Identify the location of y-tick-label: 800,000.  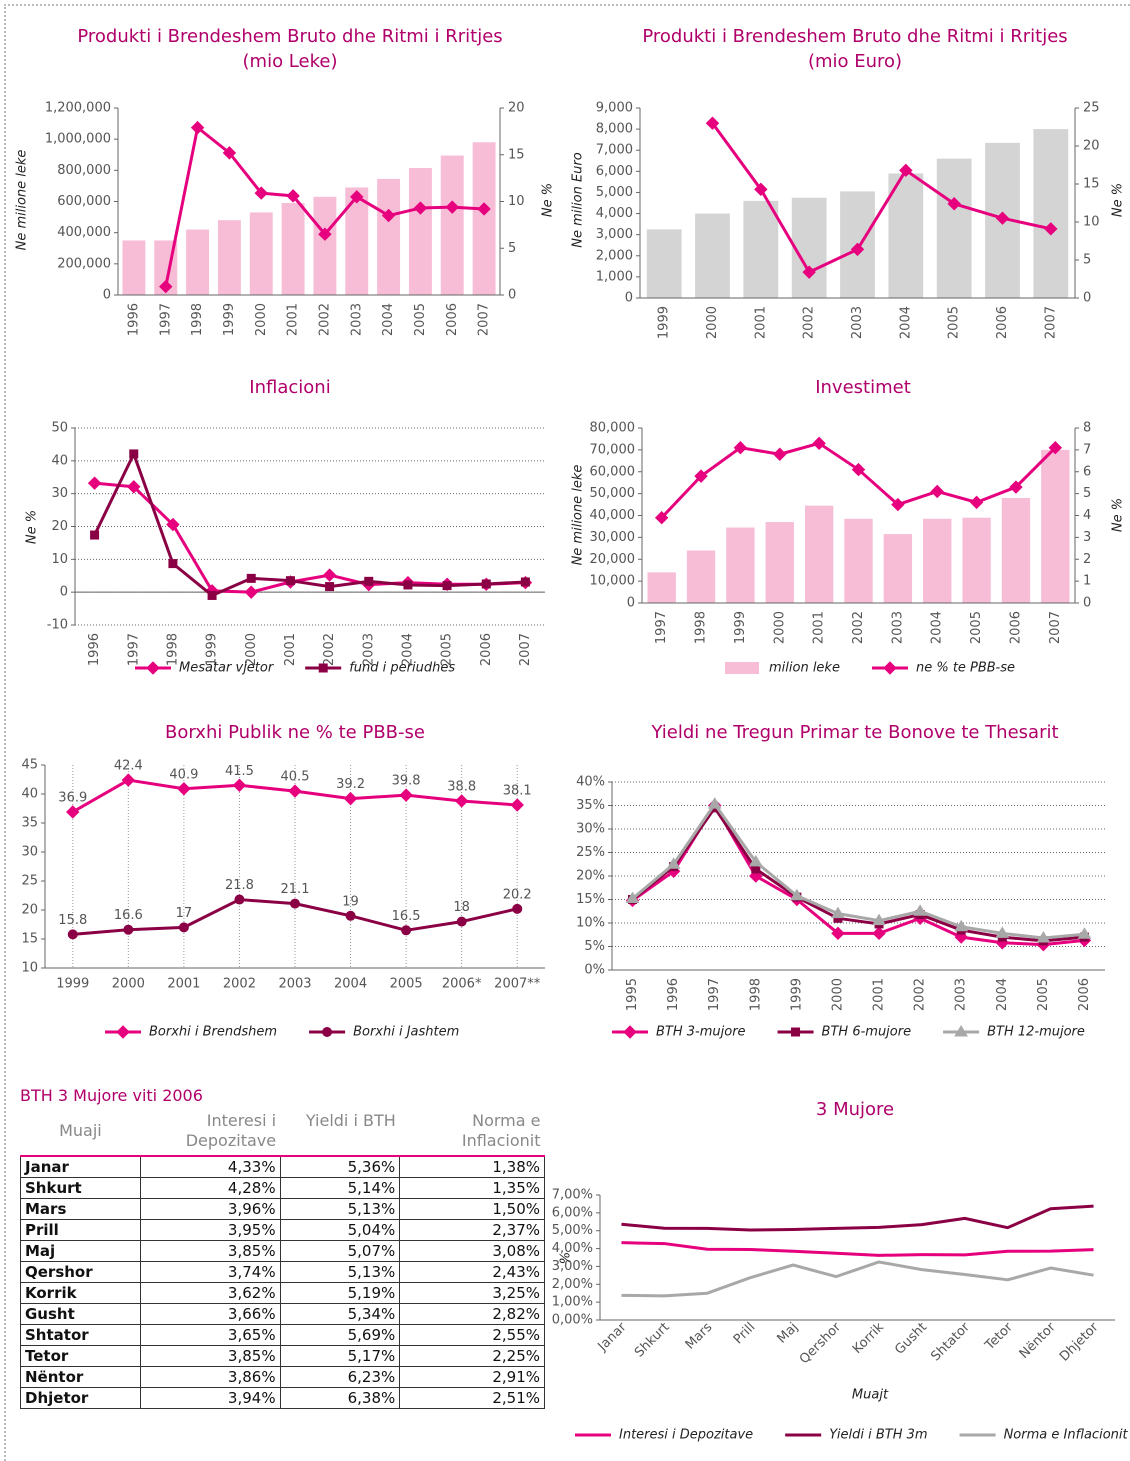
(84, 170).